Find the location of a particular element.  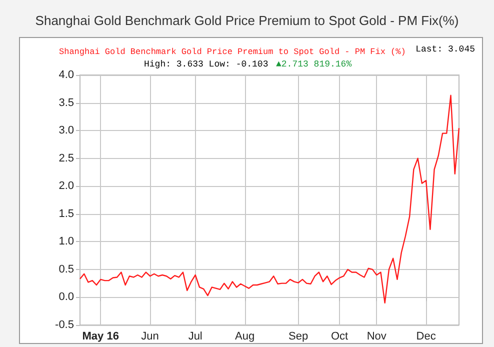

y-tick-label: 2.0 is located at coordinates (66, 186).